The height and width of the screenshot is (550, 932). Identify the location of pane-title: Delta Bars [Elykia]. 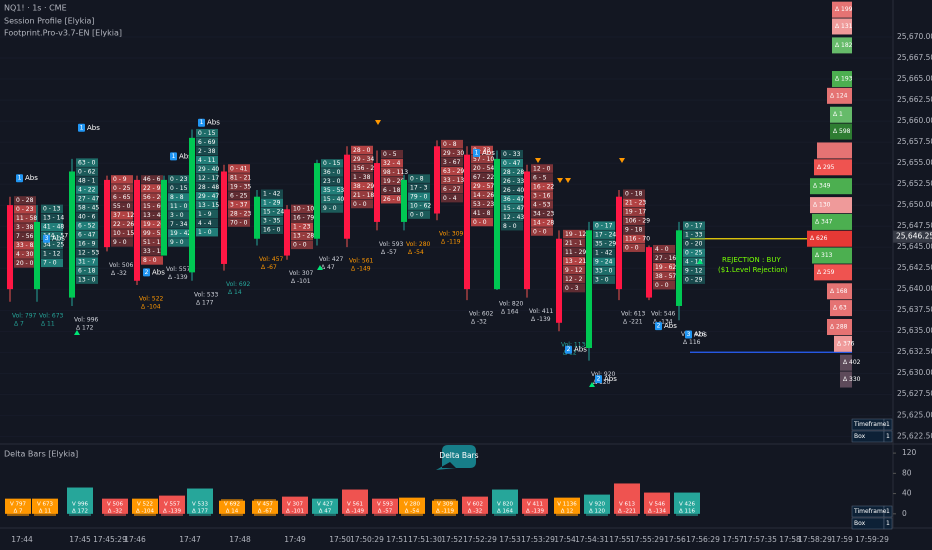
(41, 454).